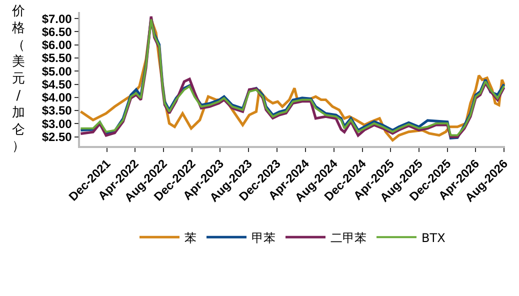 Image resolution: width=519 pixels, height=296 pixels. What do you see at coordinates (264, 237) in the screenshot?
I see `legend-label: 甲苯` at bounding box center [264, 237].